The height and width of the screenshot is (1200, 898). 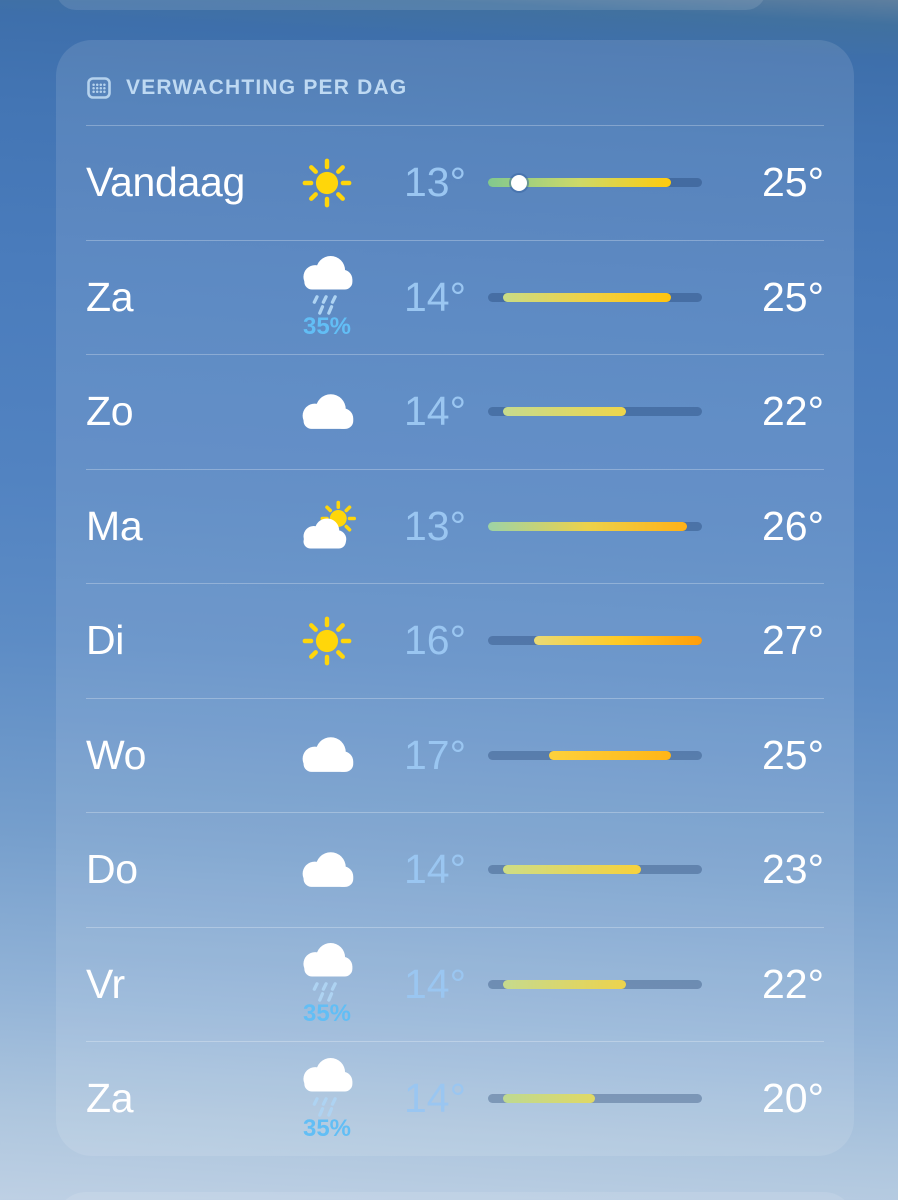 What do you see at coordinates (267, 87) in the screenshot?
I see `section-title: VERWACHTING PER DAG` at bounding box center [267, 87].